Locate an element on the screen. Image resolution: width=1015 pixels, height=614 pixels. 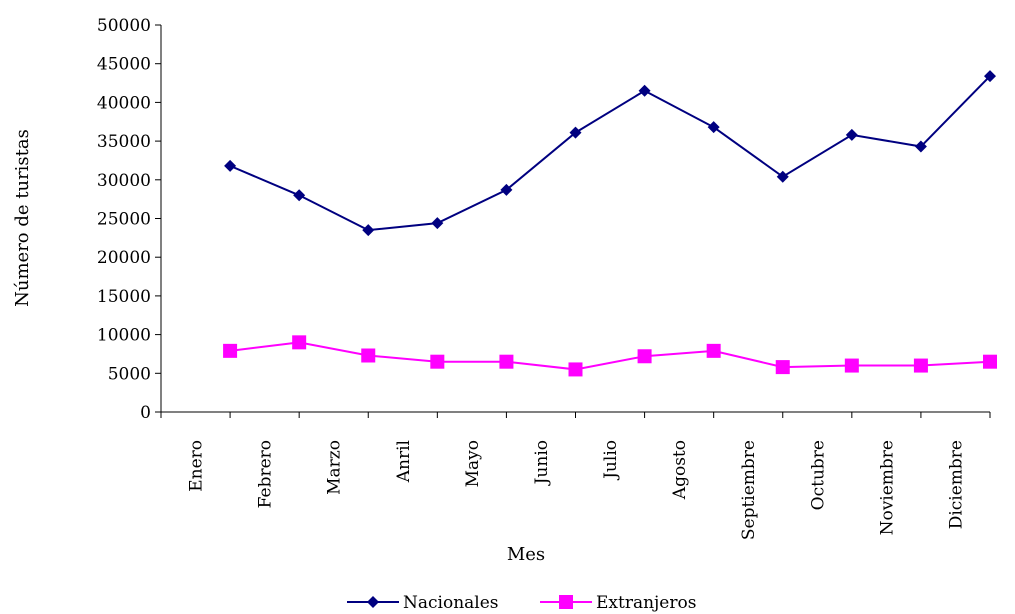
x-tick-label: Julio is located at coordinates (611, 460).